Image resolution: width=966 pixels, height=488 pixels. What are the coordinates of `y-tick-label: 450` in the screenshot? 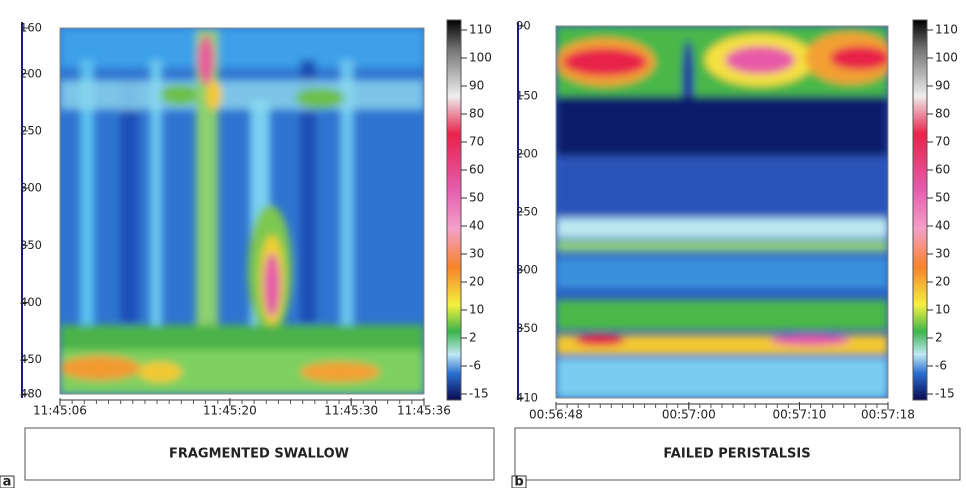 It's located at (31, 359).